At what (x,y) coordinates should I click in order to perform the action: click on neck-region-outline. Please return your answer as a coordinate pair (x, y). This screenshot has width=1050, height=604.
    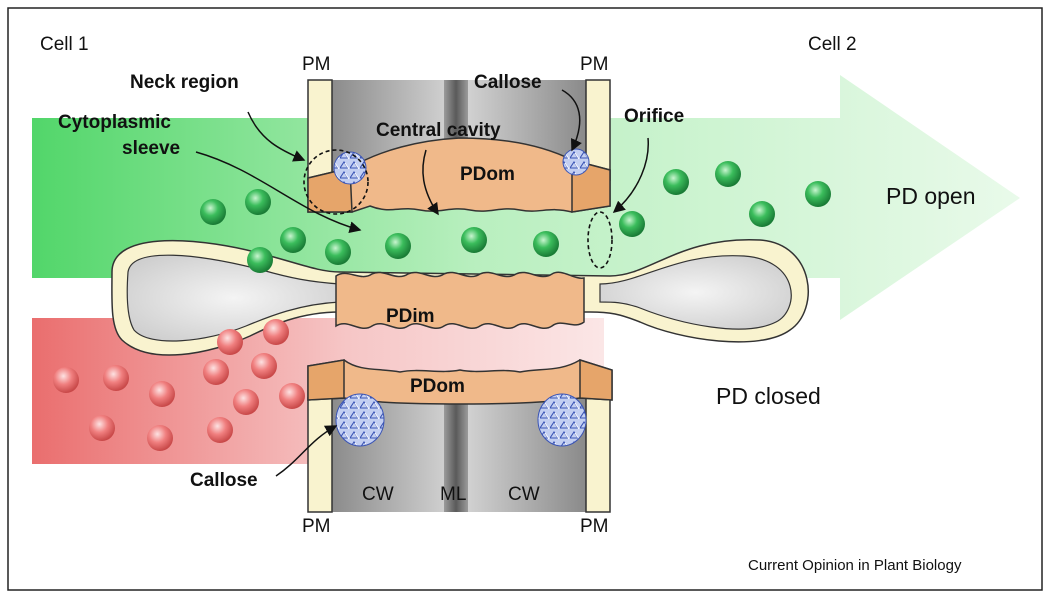
    Looking at the image, I should click on (336, 182).